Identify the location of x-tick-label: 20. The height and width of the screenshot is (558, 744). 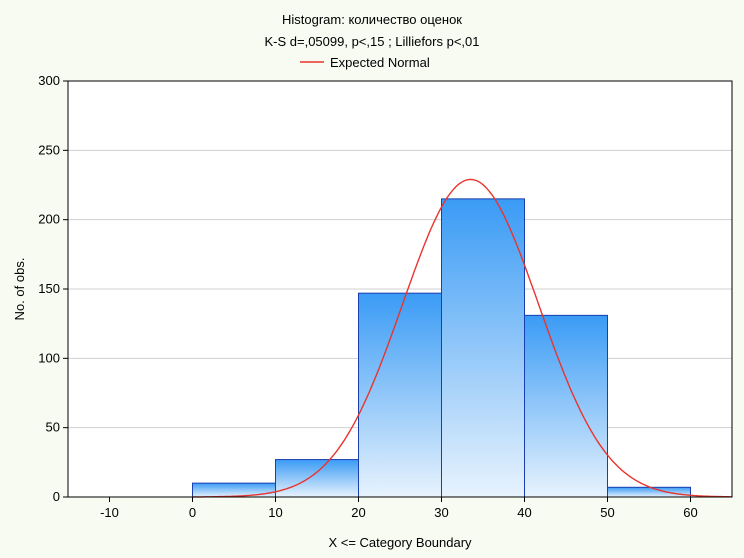
(358, 512).